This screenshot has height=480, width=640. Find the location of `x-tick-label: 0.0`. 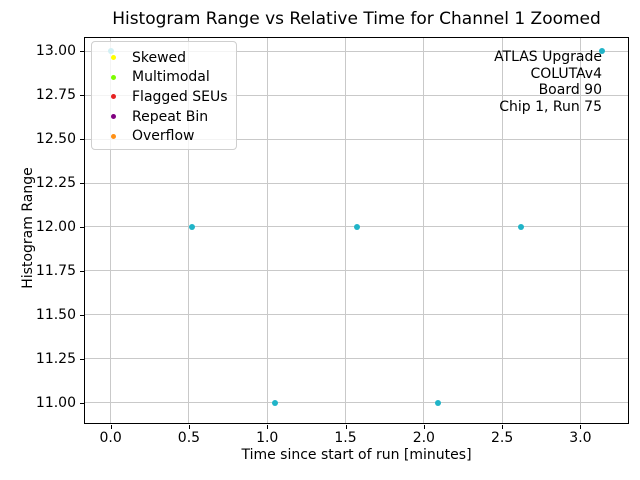

x-tick-label: 0.0 is located at coordinates (110, 438).